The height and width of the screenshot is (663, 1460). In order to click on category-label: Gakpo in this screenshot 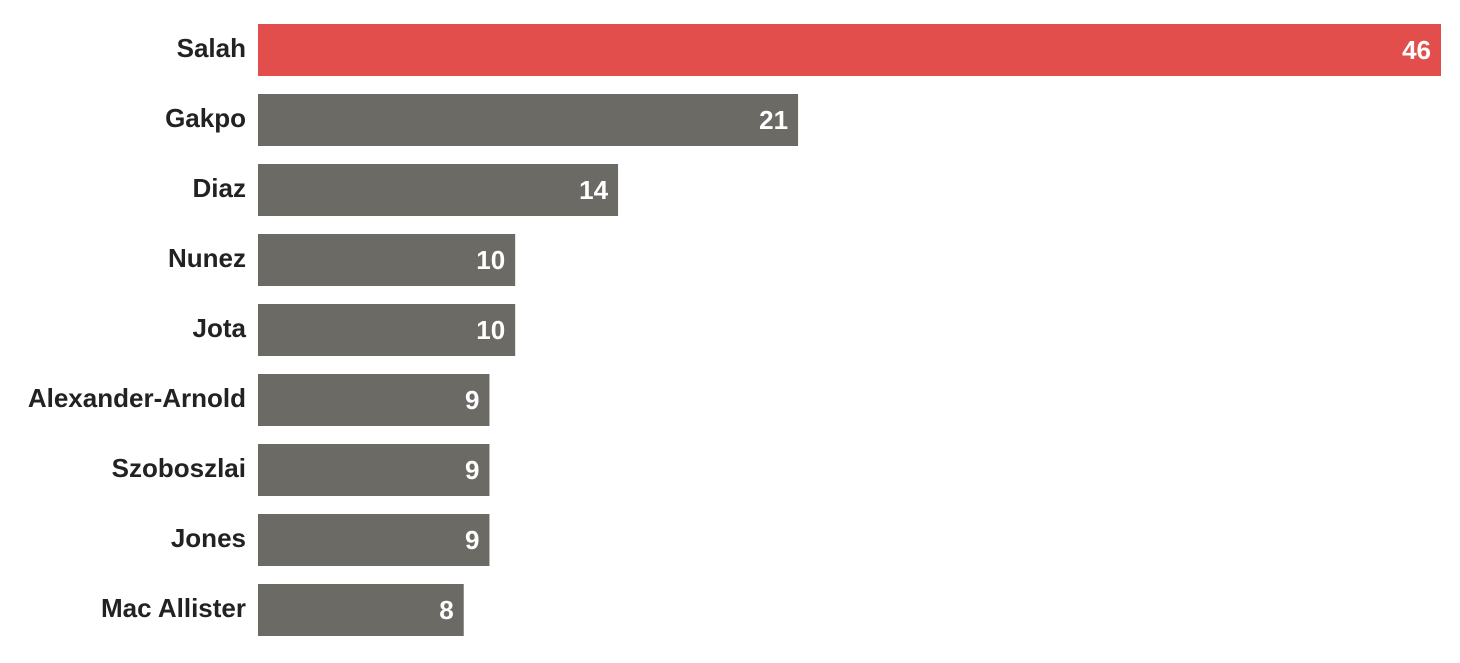, I will do `click(205, 118)`.